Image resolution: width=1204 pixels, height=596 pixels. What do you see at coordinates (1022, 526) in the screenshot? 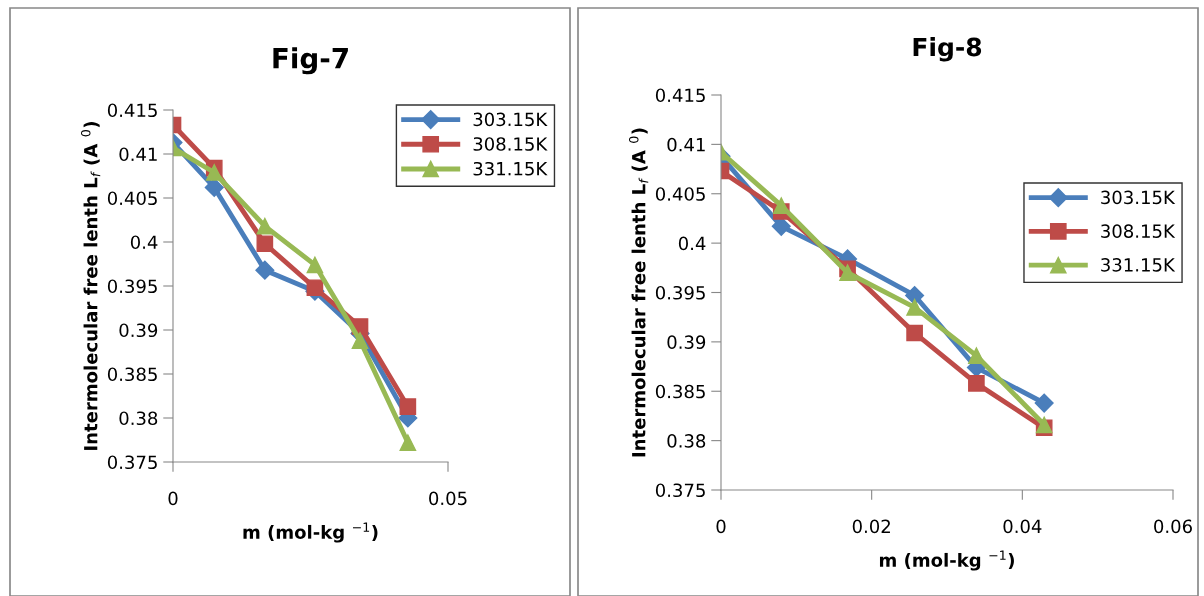
I see `x-tick-label: 0.04` at bounding box center [1022, 526].